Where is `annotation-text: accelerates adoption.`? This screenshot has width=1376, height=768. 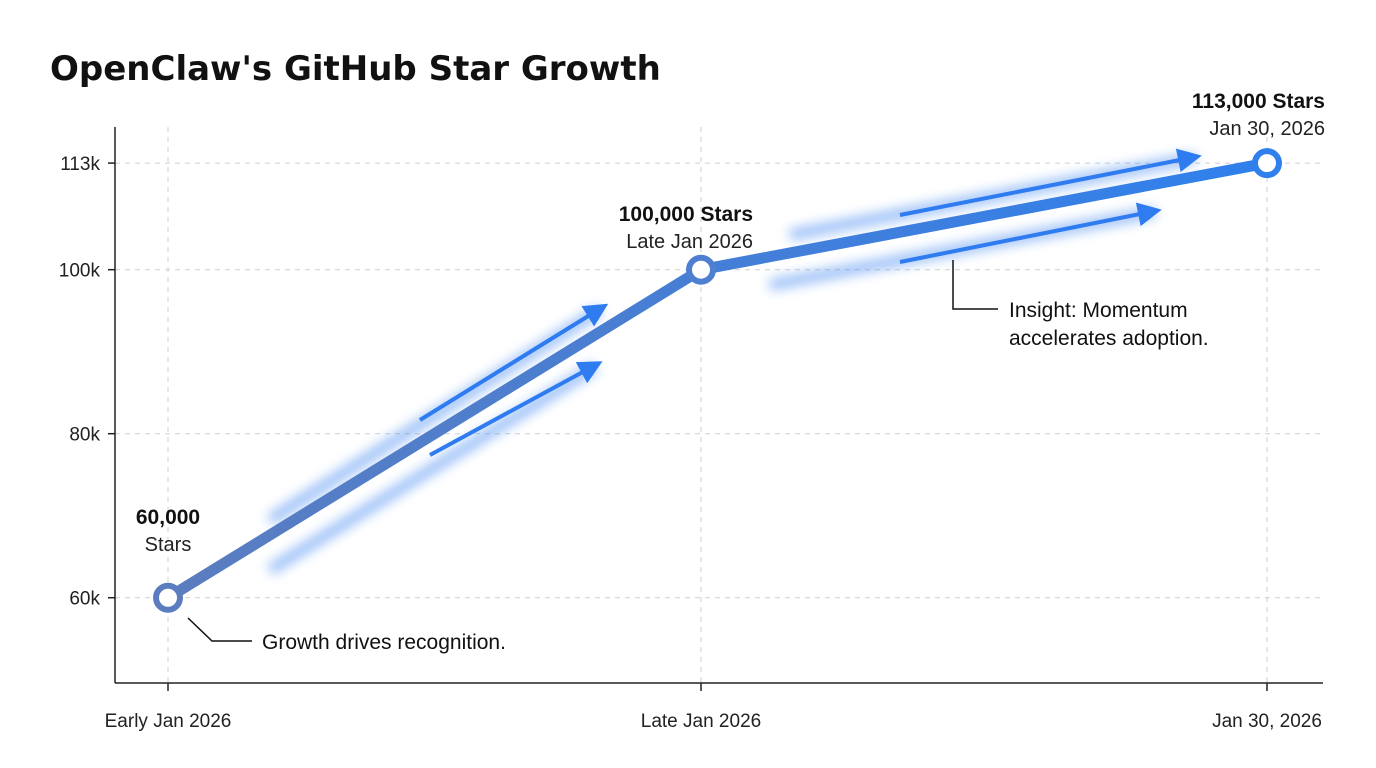
annotation-text: accelerates adoption. is located at coordinates (1109, 338).